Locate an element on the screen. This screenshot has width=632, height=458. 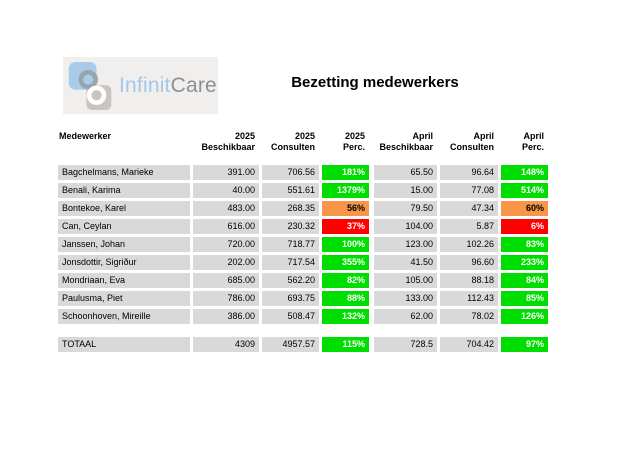
cell-total-label: TOTAAL is located at coordinates (124, 344).